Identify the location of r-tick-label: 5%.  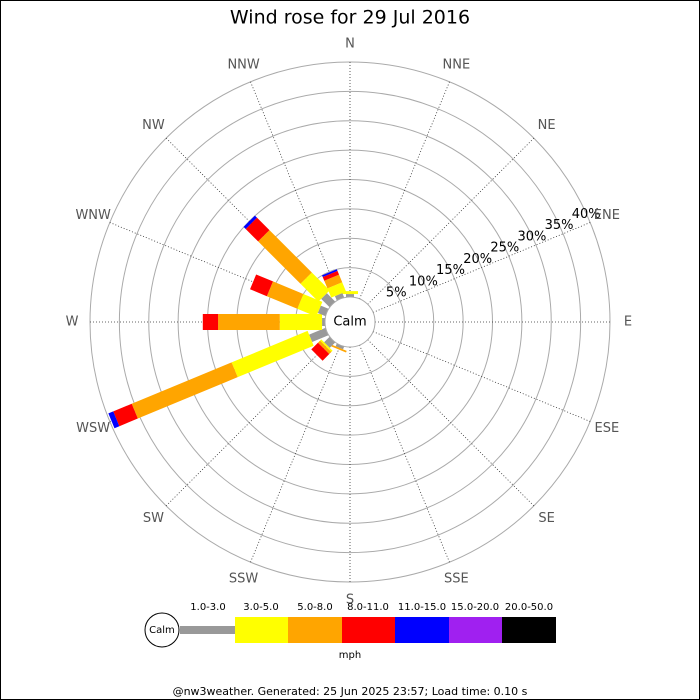
(396, 293).